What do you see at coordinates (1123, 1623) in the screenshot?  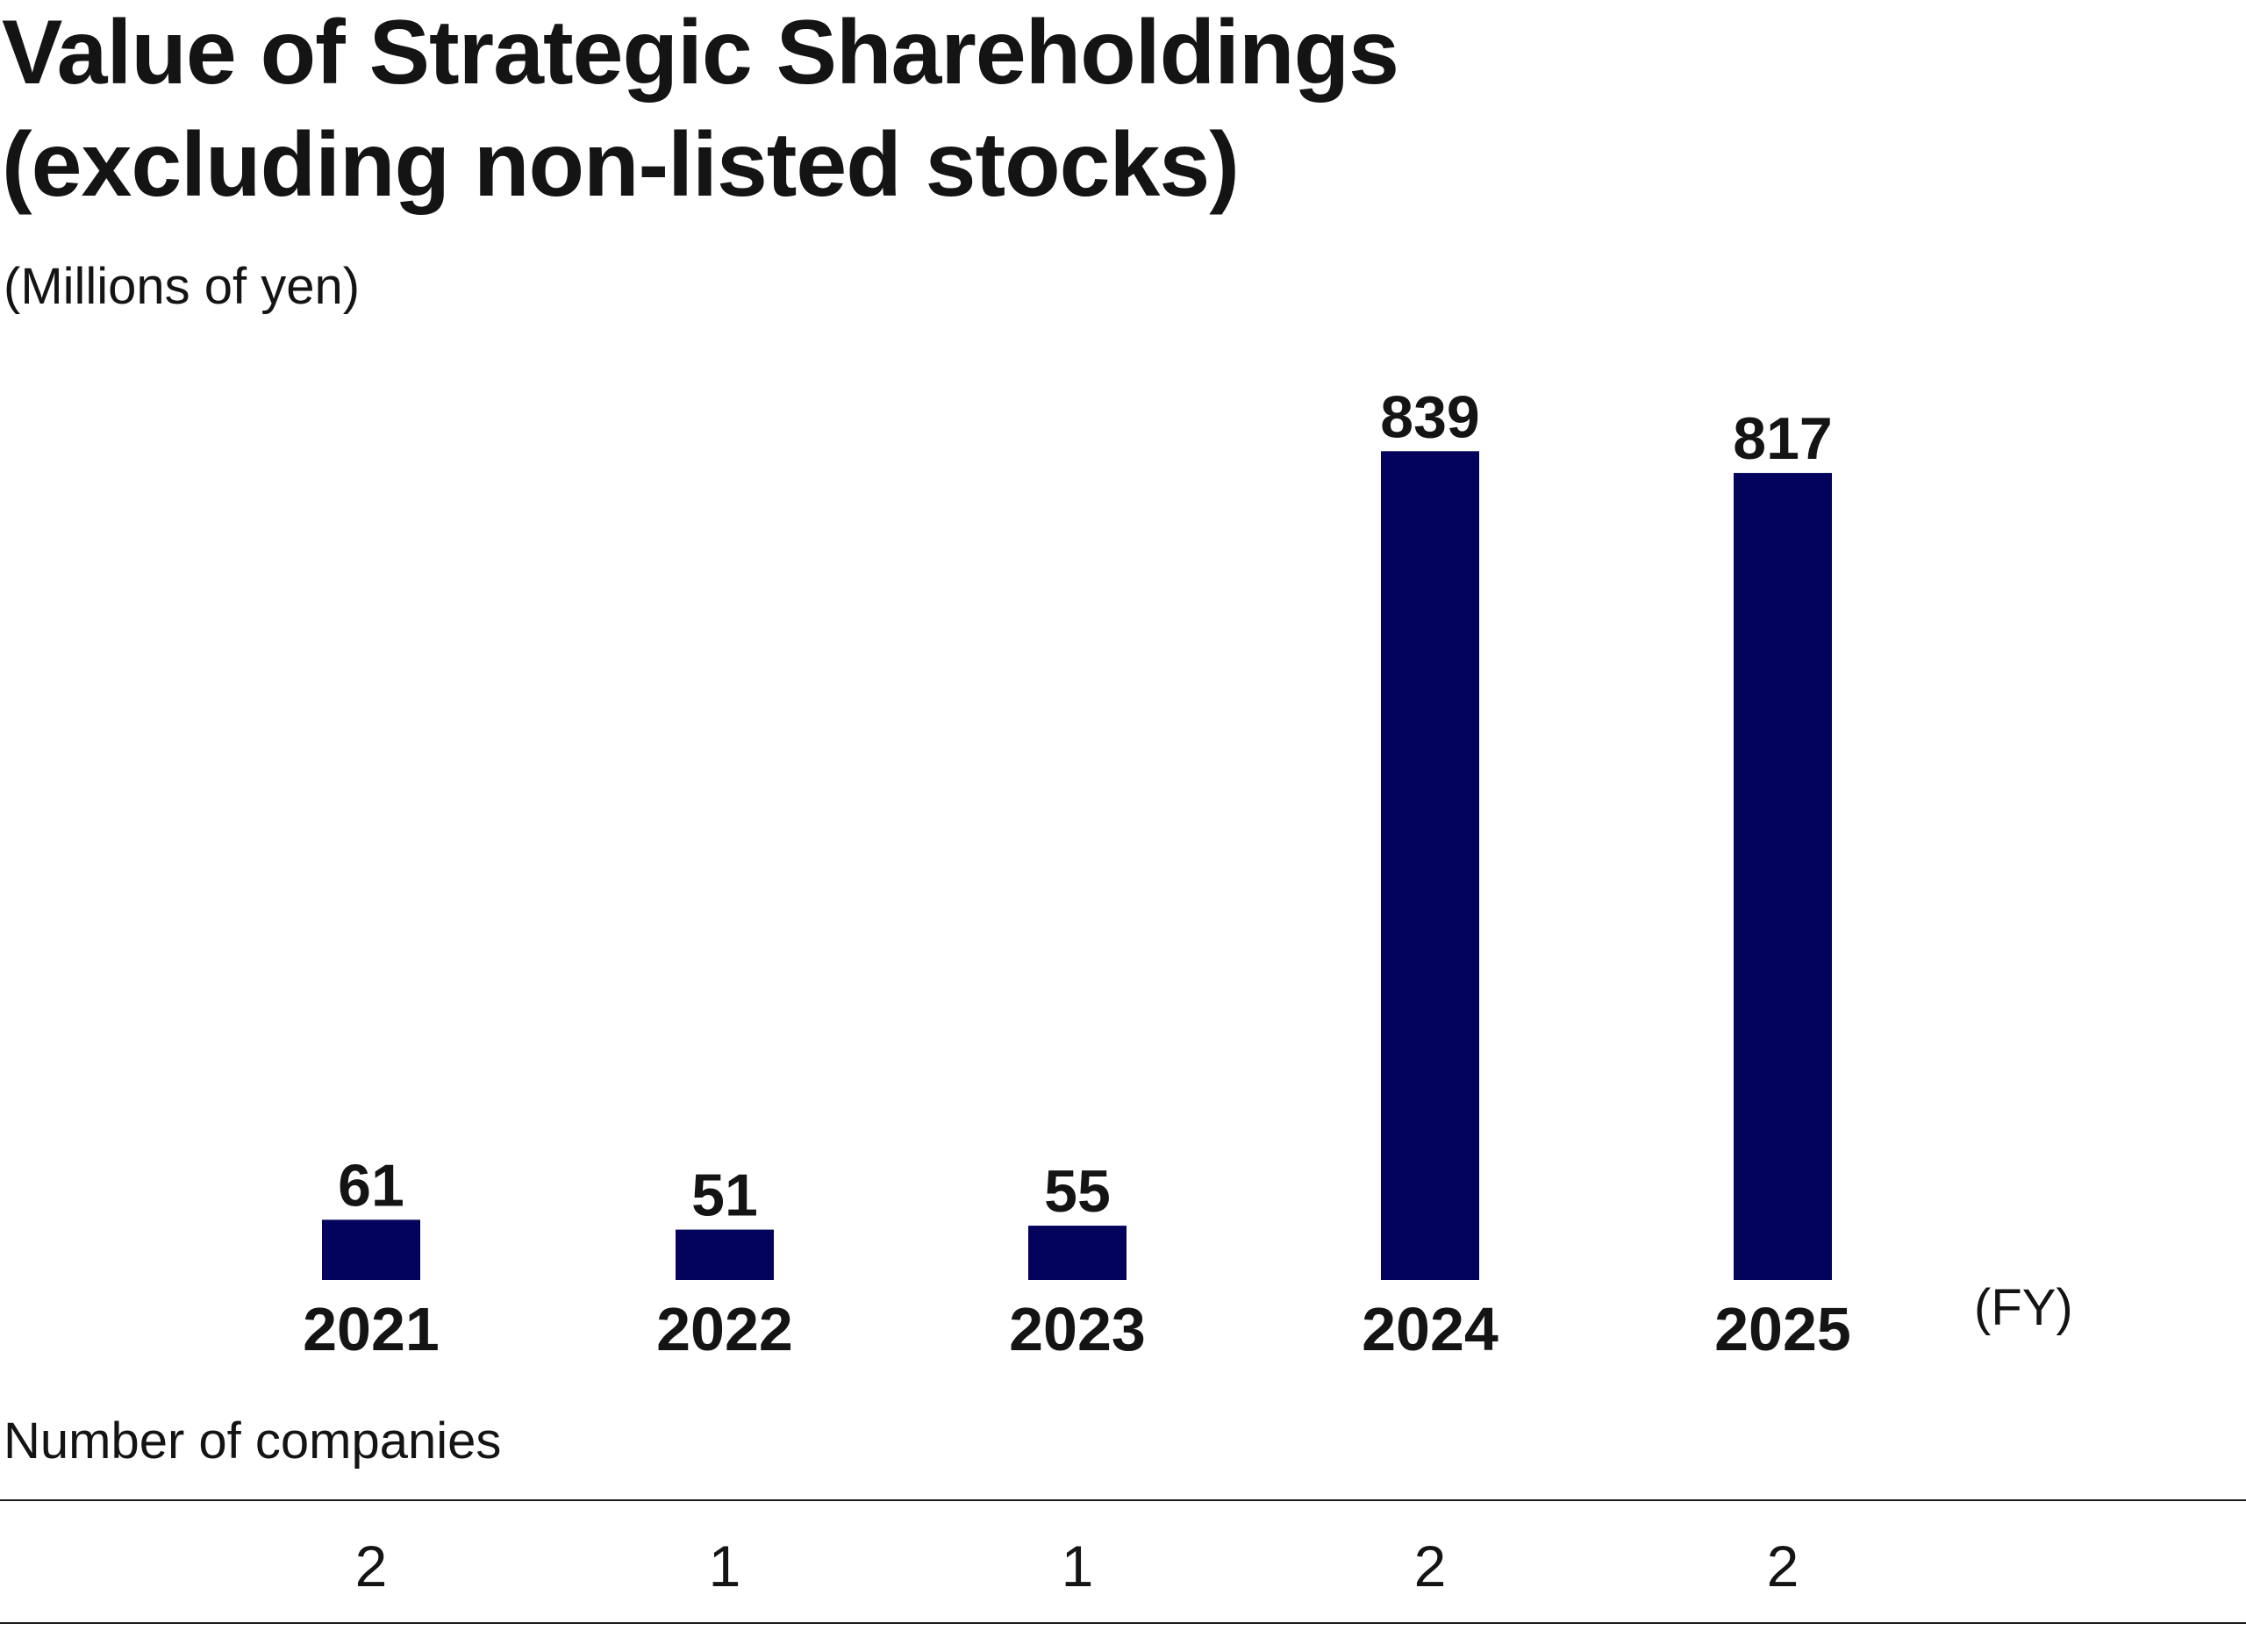 I see `table-rule-bottom` at bounding box center [1123, 1623].